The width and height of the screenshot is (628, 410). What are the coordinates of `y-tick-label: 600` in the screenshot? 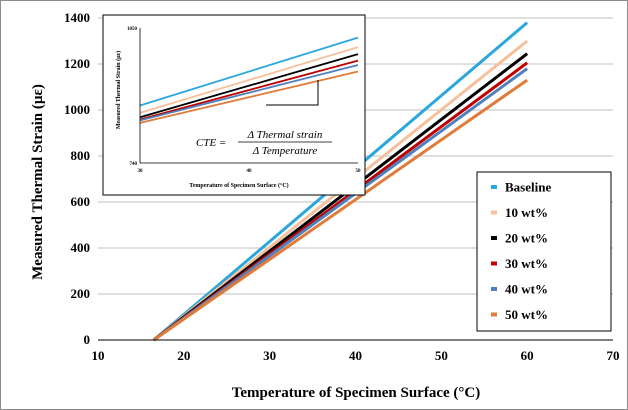 It's located at (81, 201).